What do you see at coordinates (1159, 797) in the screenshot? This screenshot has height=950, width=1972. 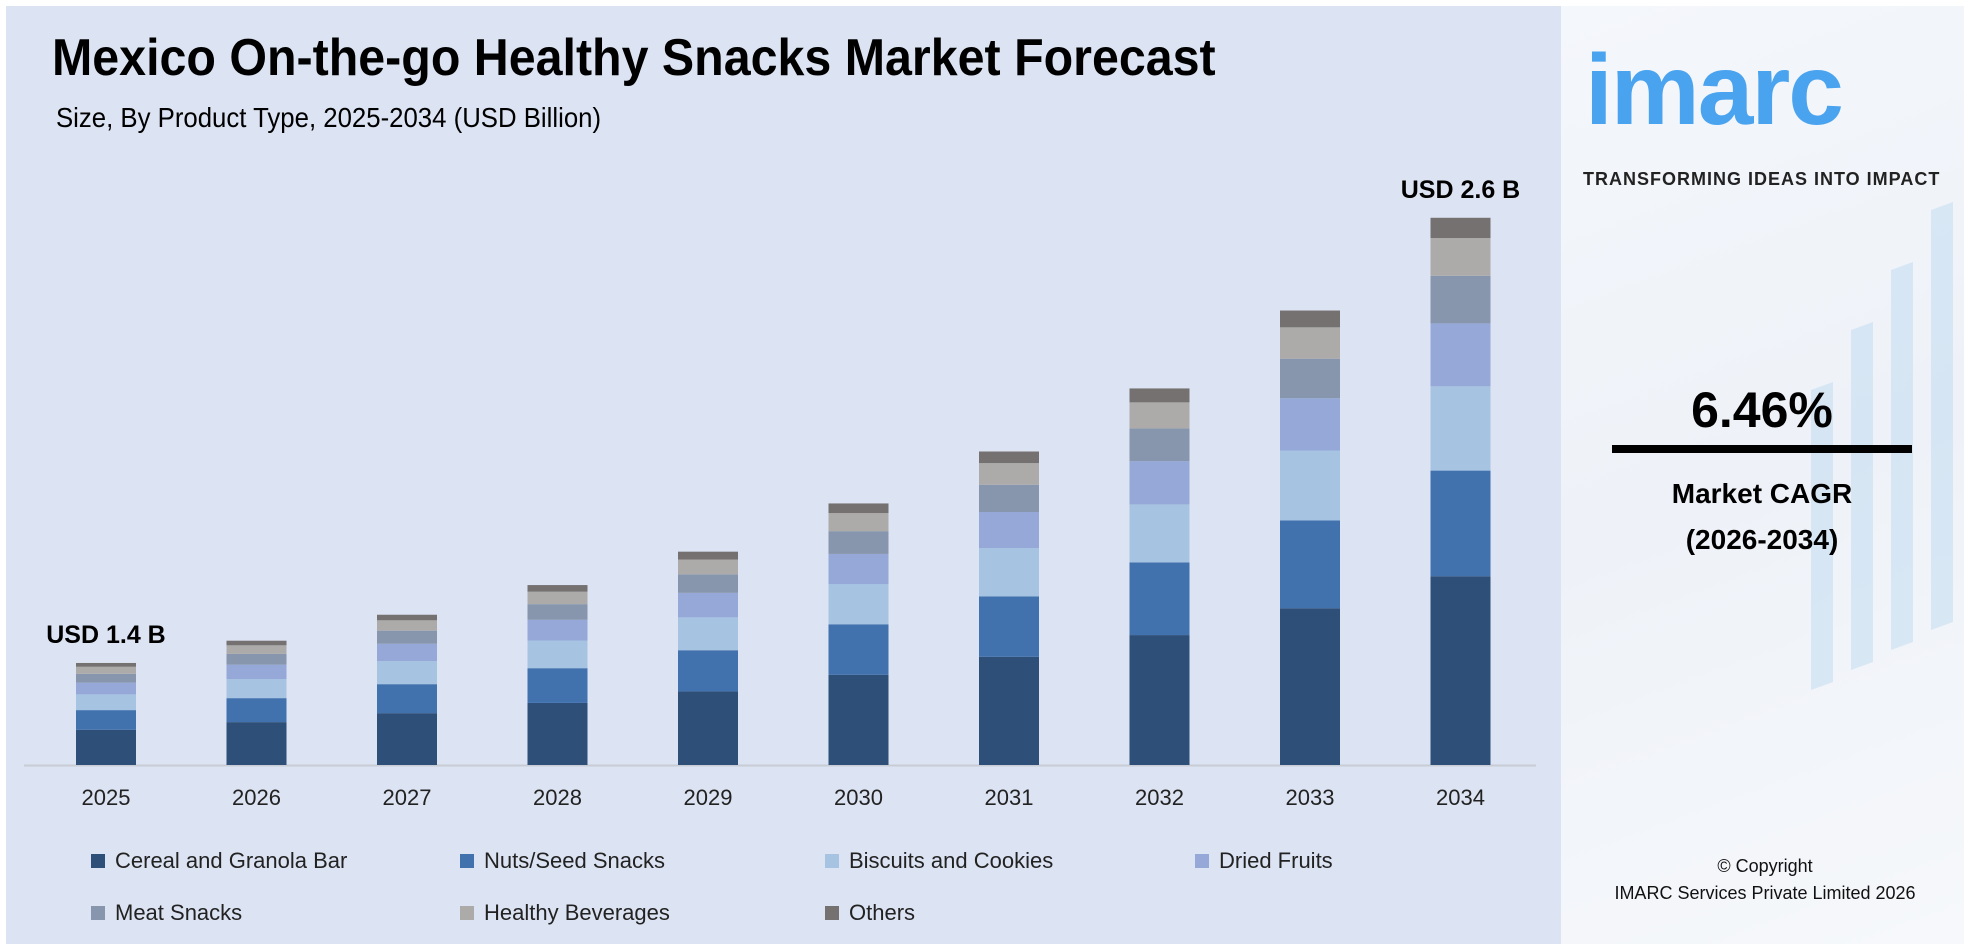 I see `x-tick-label: 2032` at bounding box center [1159, 797].